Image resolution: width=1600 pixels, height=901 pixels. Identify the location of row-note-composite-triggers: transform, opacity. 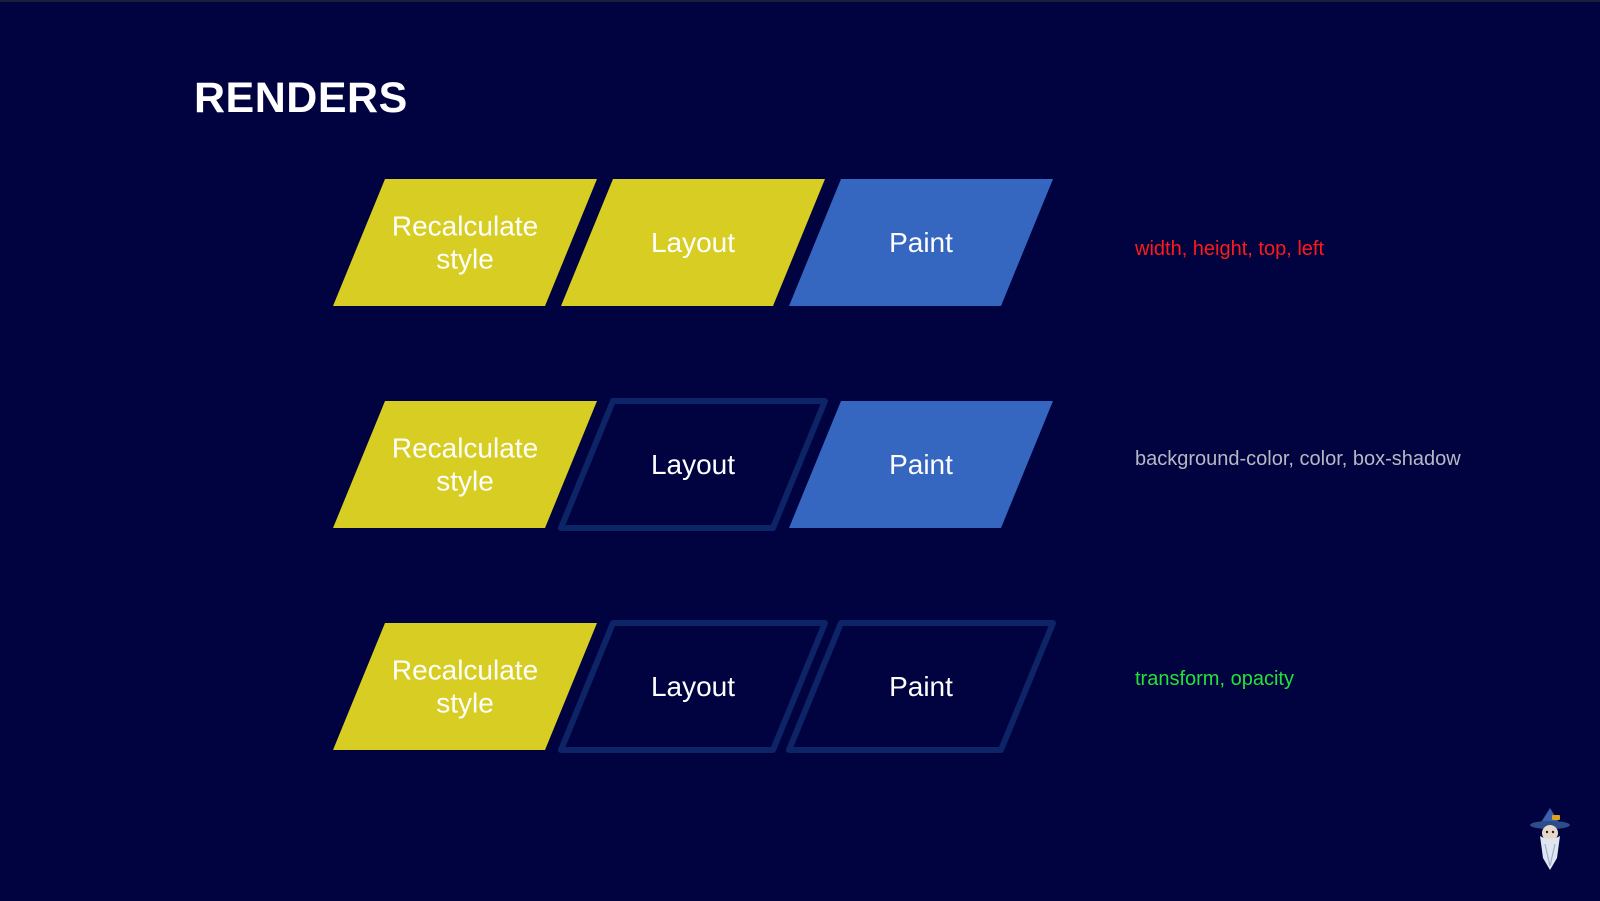
(1214, 679).